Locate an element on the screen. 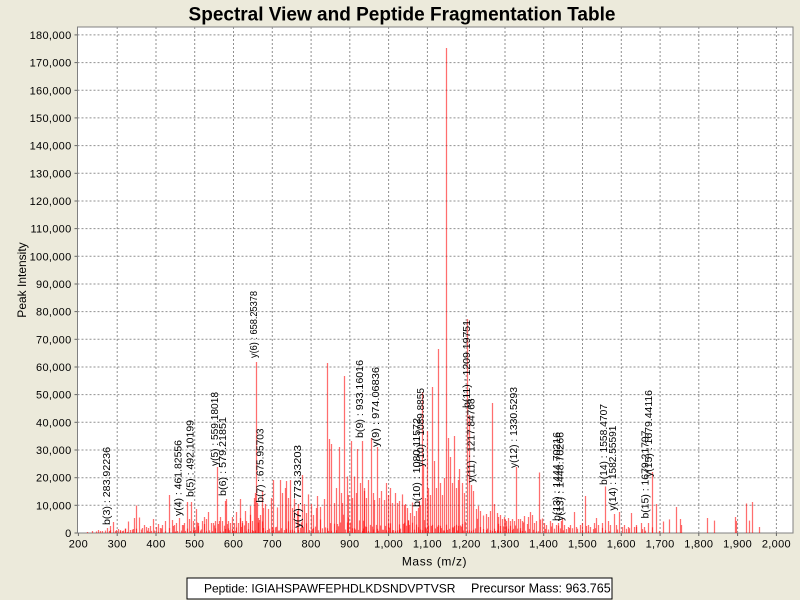  svg-text: y(15) : 1679.44116 is located at coordinates (649, 433).